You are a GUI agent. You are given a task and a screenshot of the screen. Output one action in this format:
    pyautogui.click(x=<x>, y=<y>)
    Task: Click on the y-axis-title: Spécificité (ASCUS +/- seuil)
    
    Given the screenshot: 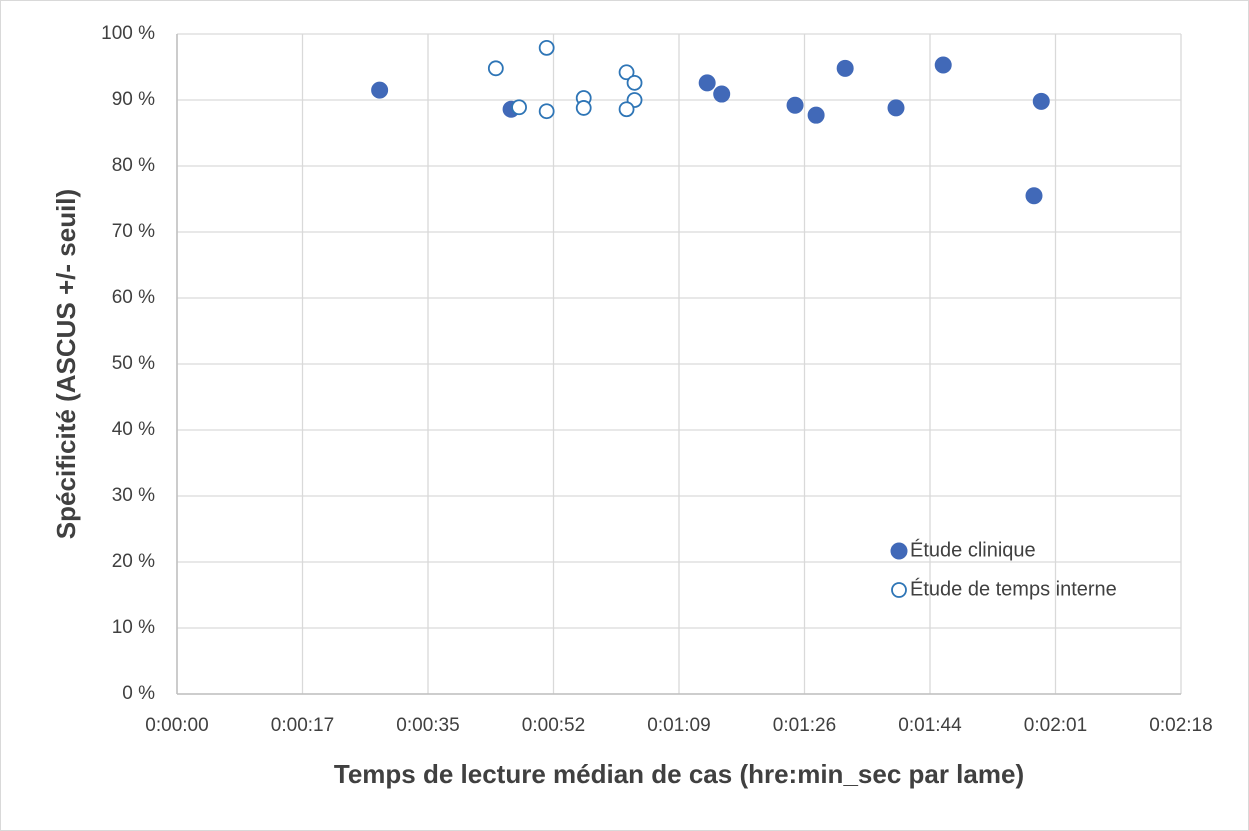 What is the action you would take?
    pyautogui.click(x=66, y=364)
    